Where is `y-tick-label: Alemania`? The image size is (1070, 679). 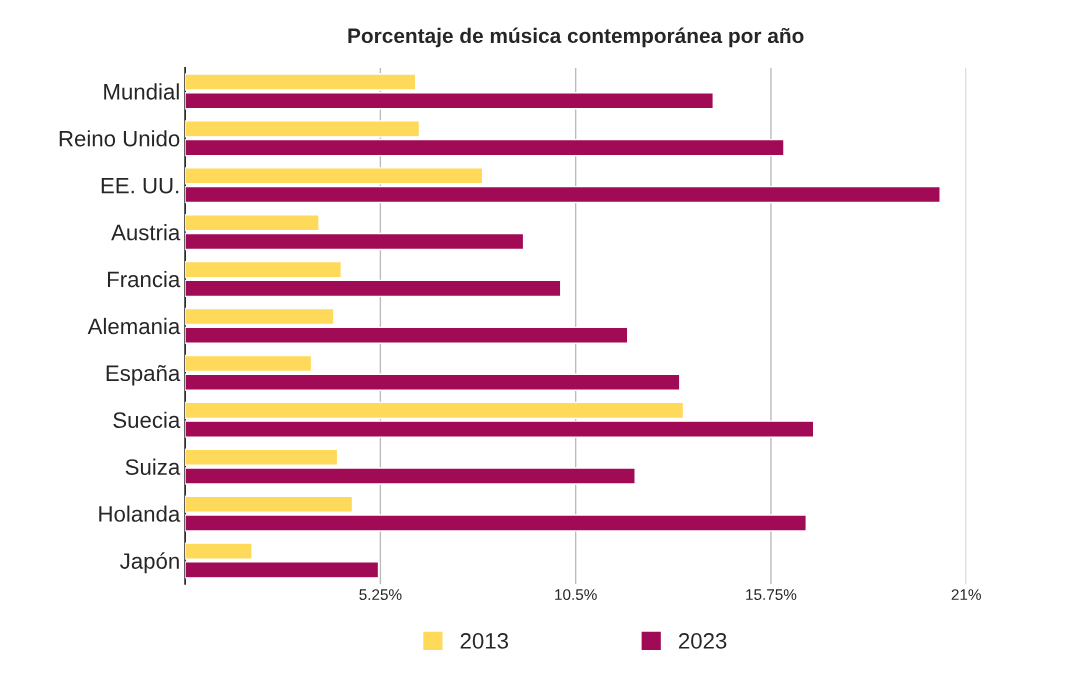 y-tick-label: Alemania is located at coordinates (134, 326).